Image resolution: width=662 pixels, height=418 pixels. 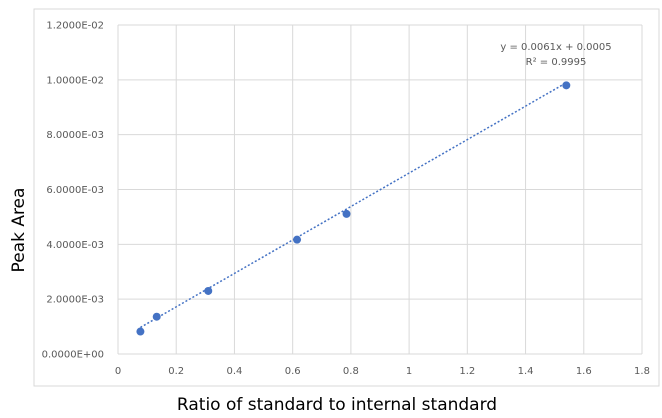 What do you see at coordinates (75, 80) in the screenshot?
I see `y-tick-label: 1.0000E-02` at bounding box center [75, 80].